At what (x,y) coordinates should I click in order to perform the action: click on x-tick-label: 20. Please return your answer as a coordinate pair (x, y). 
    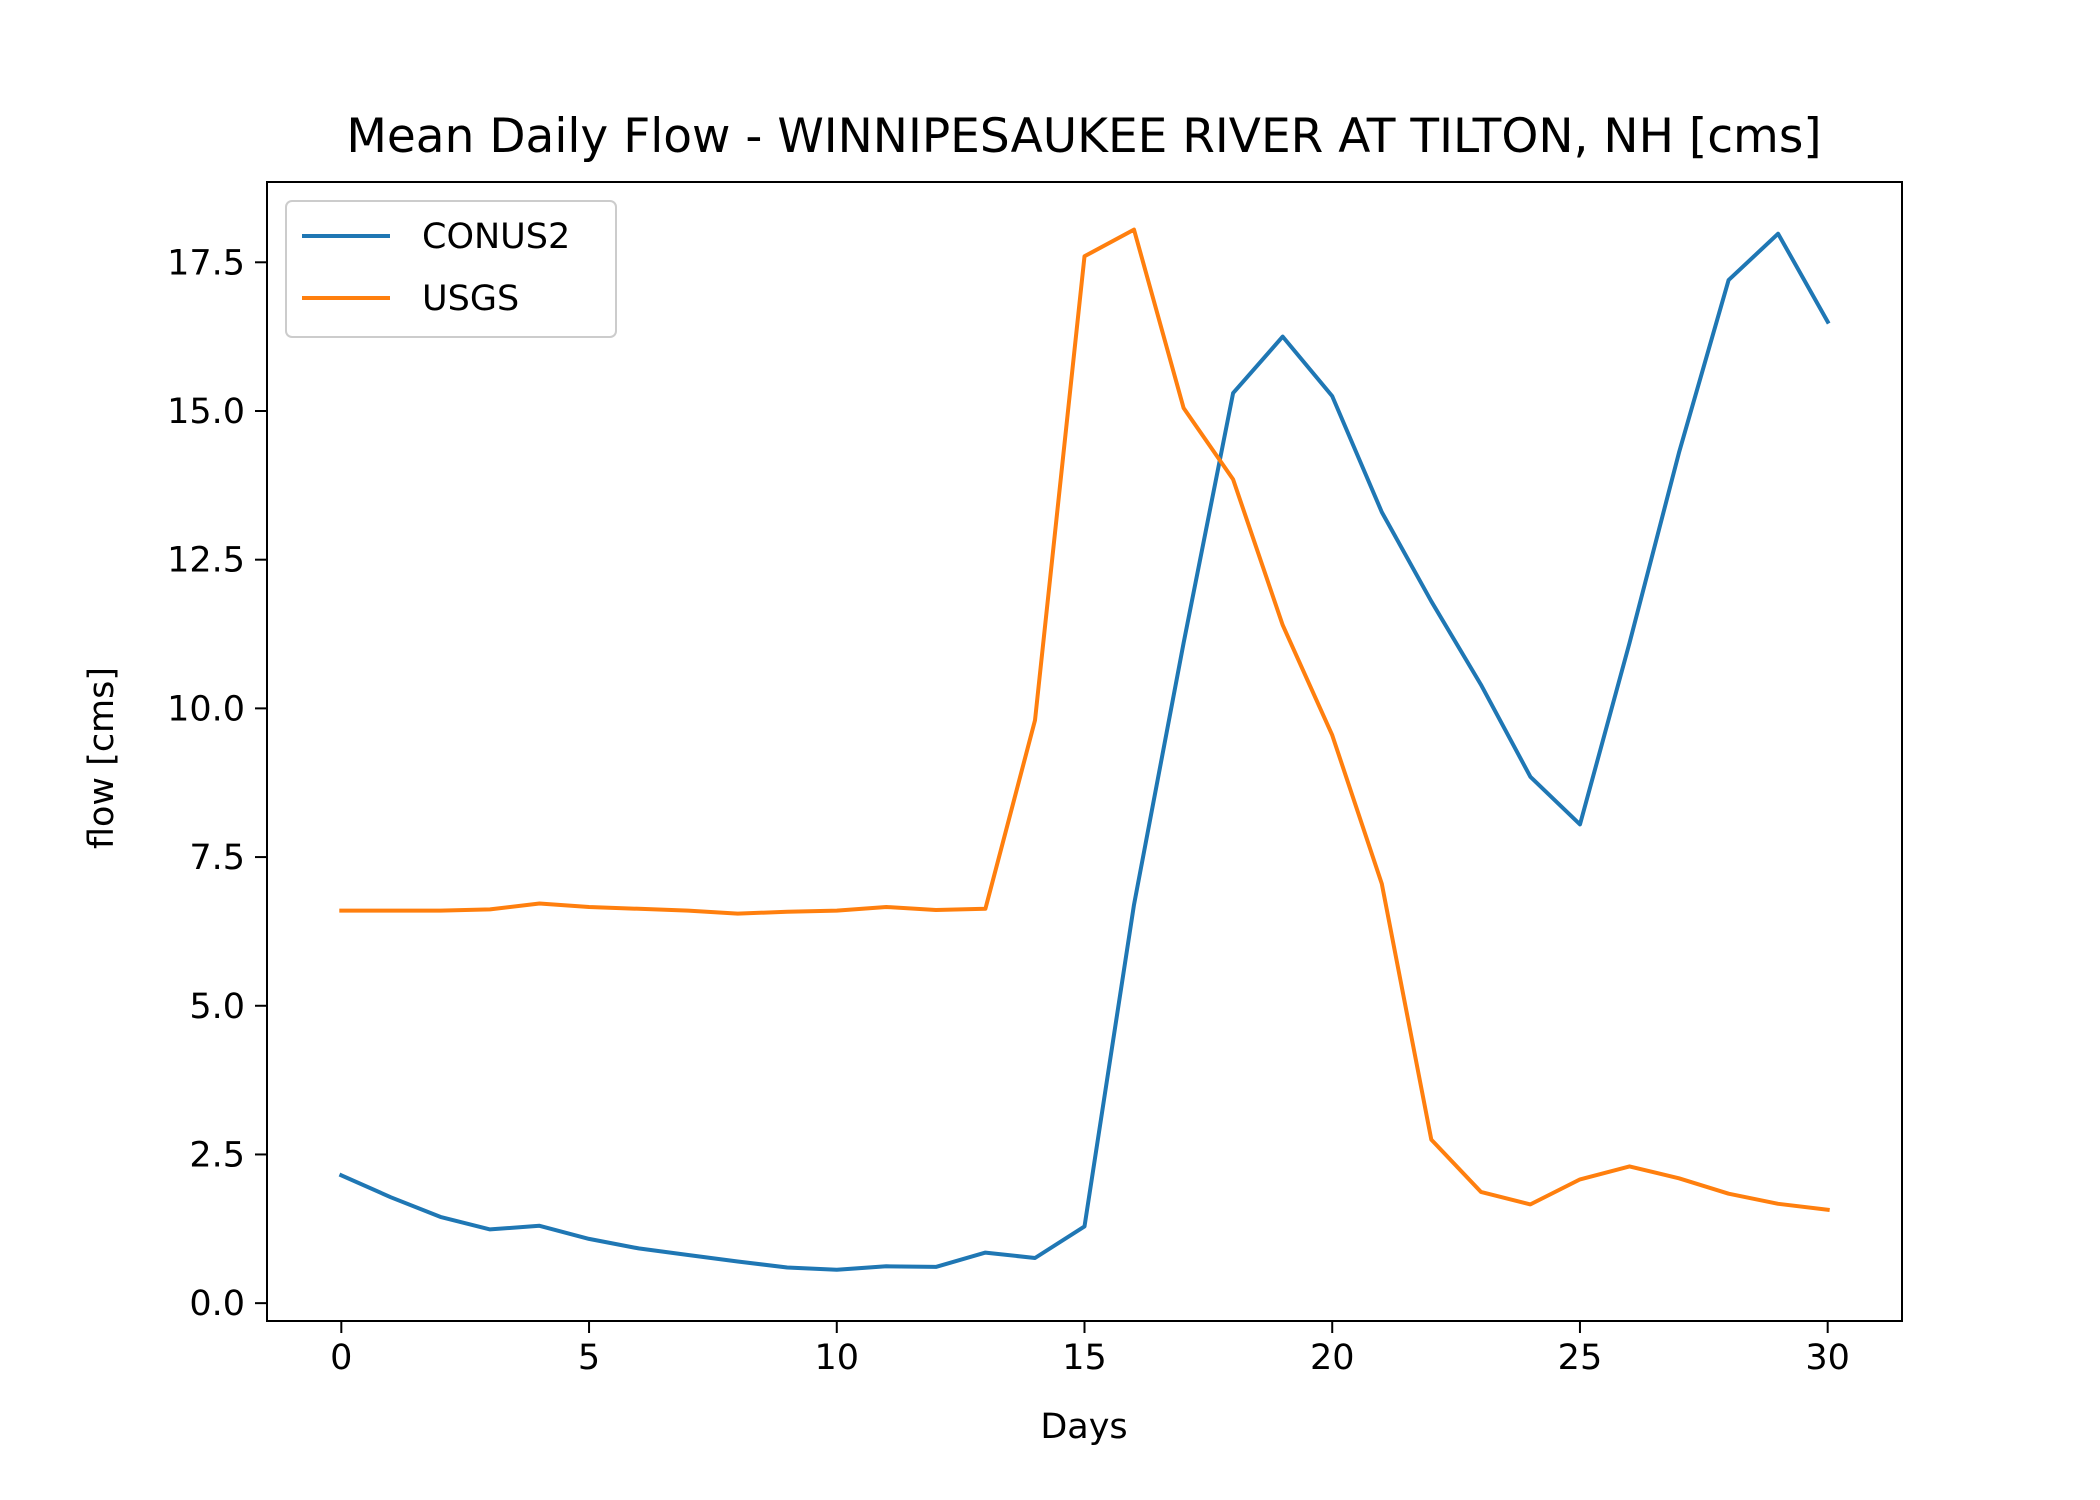
    Looking at the image, I should click on (1332, 1358).